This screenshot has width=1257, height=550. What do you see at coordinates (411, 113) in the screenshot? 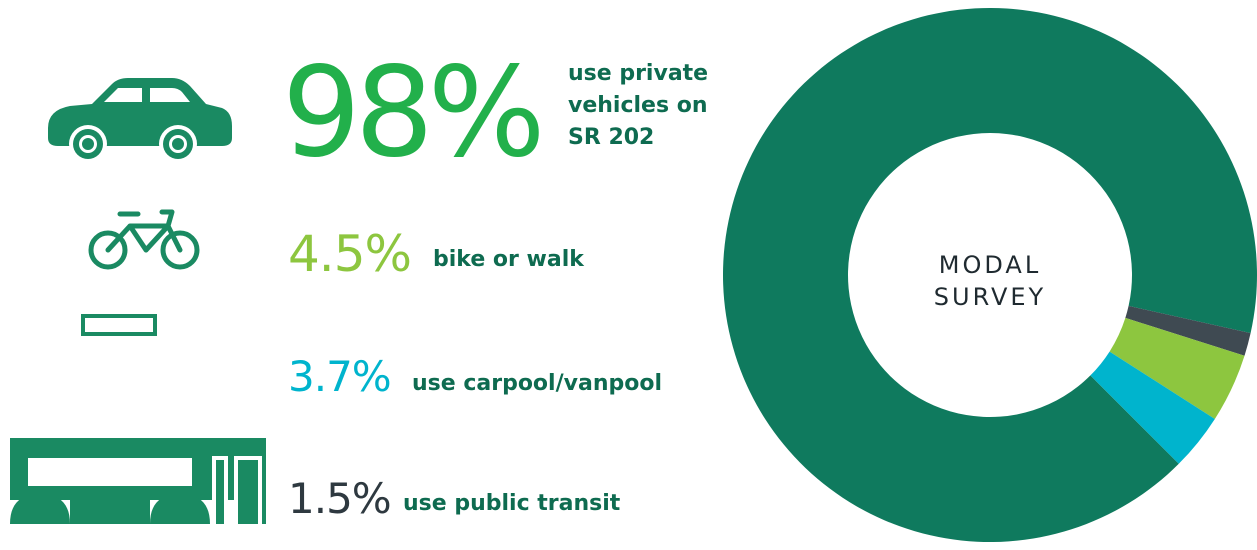
I see `percent-label: 98%` at bounding box center [411, 113].